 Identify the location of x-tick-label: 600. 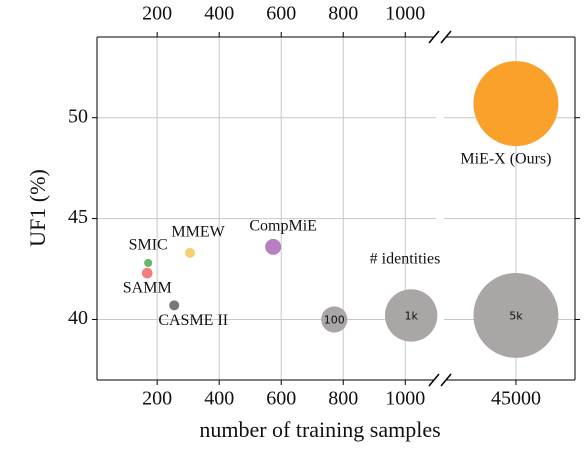
(281, 399).